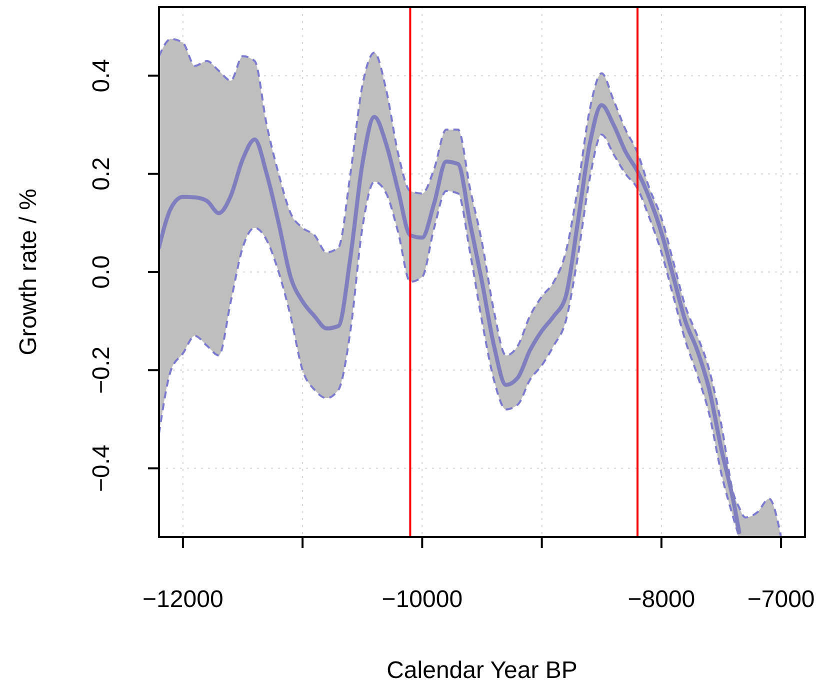 The height and width of the screenshot is (687, 827). I want to click on y-tick-label: 0.0, so click(101, 272).